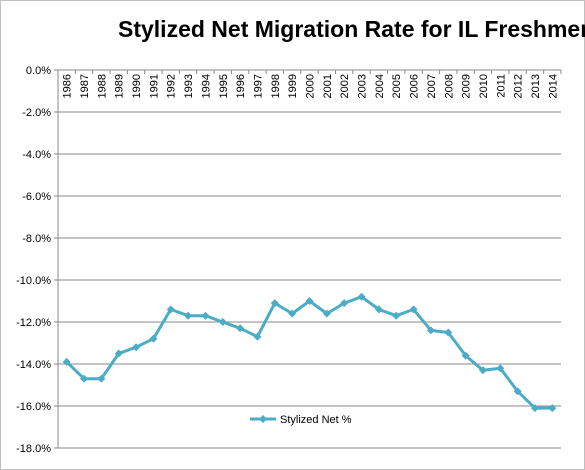  I want to click on x-tick-label: 2009, so click(467, 86).